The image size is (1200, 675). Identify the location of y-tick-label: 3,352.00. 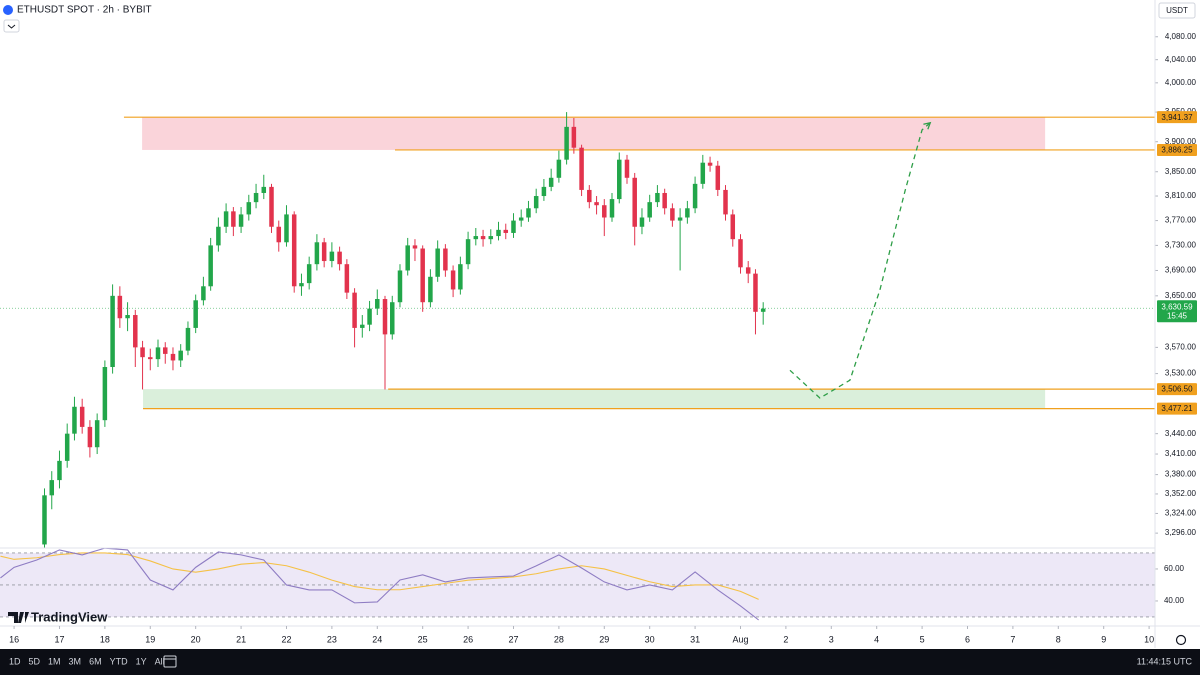
(1181, 493).